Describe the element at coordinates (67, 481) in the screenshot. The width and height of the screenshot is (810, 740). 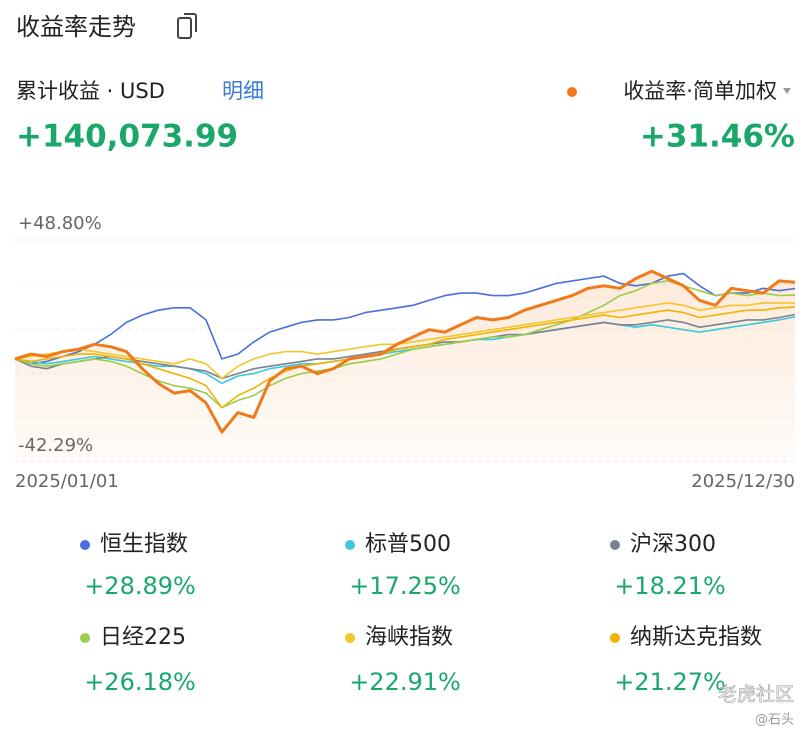
I see `x-tick-label: 2025/01/01` at that location.